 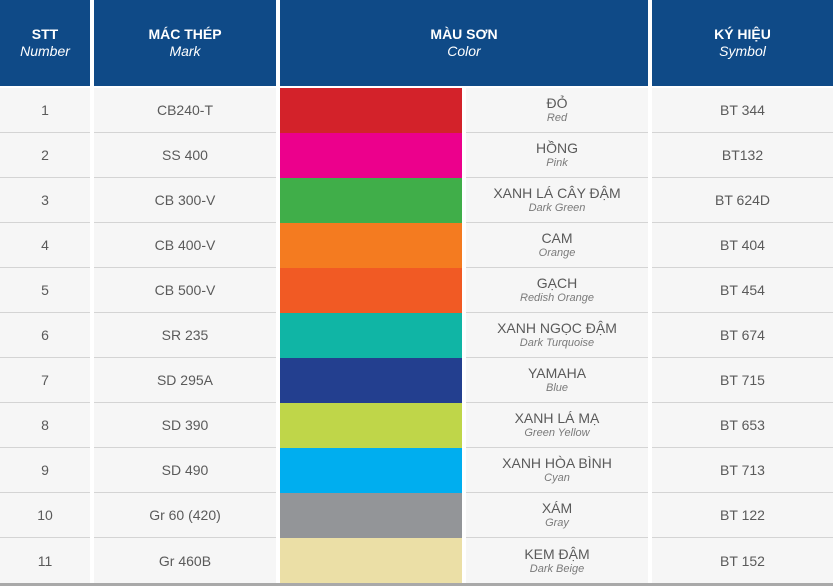 I want to click on color-name-en: Dark Green, so click(x=557, y=208).